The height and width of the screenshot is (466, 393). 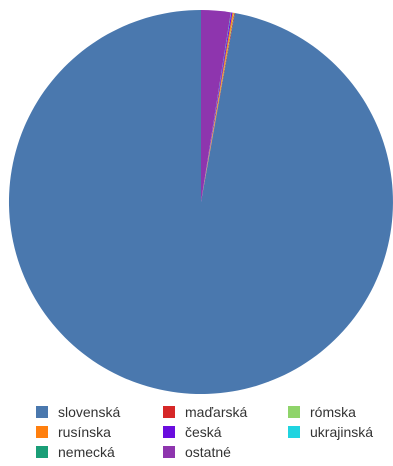 I want to click on legend-label: ostatné, so click(x=208, y=452).